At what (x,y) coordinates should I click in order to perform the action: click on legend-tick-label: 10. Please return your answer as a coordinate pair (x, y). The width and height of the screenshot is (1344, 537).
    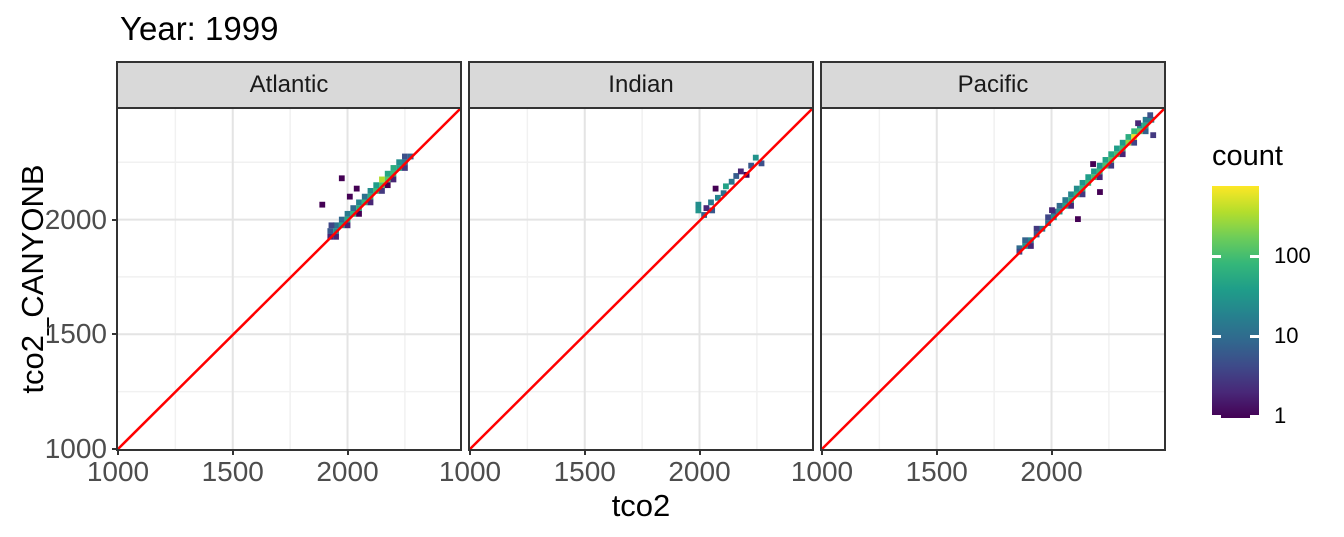
    Looking at the image, I should click on (1286, 335).